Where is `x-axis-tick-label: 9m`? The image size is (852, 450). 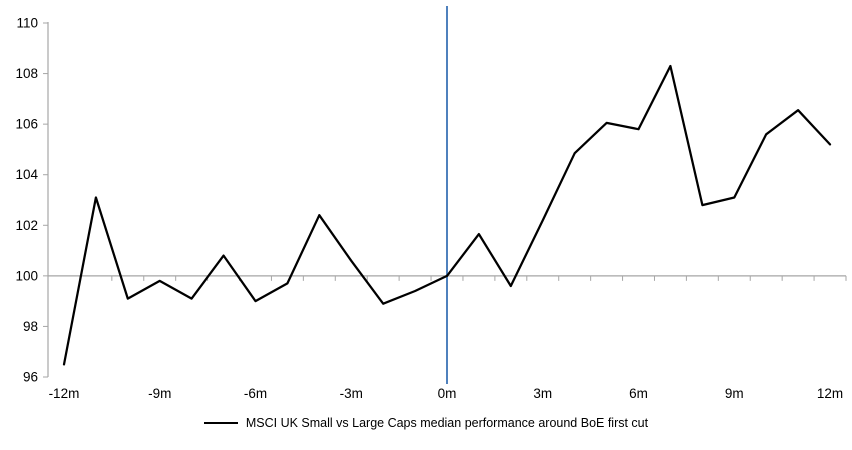
x-axis-tick-label: 9m is located at coordinates (734, 393).